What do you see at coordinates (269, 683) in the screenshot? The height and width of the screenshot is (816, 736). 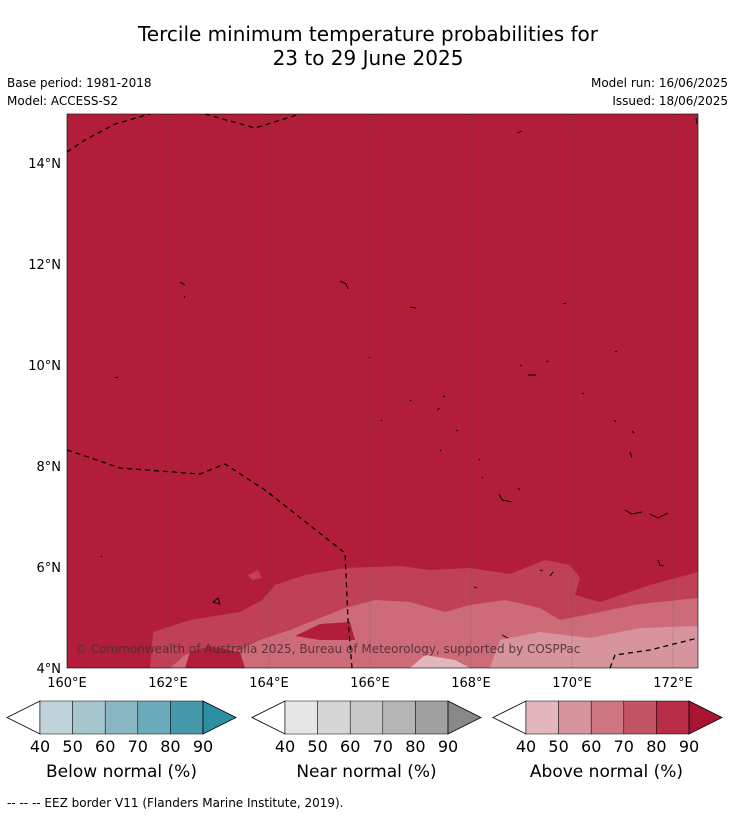 I see `lon-tick-label: 164°E` at bounding box center [269, 683].